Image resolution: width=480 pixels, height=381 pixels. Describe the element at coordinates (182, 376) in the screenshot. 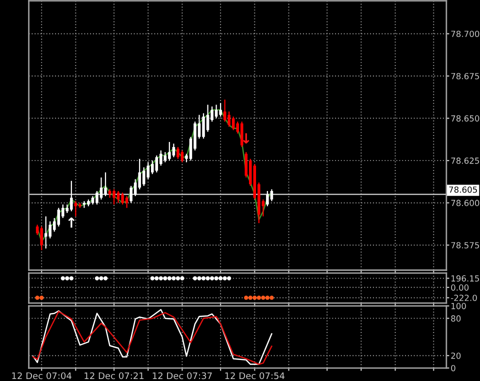

I see `x-tick-label: 12 Dec 07:37` at that location.